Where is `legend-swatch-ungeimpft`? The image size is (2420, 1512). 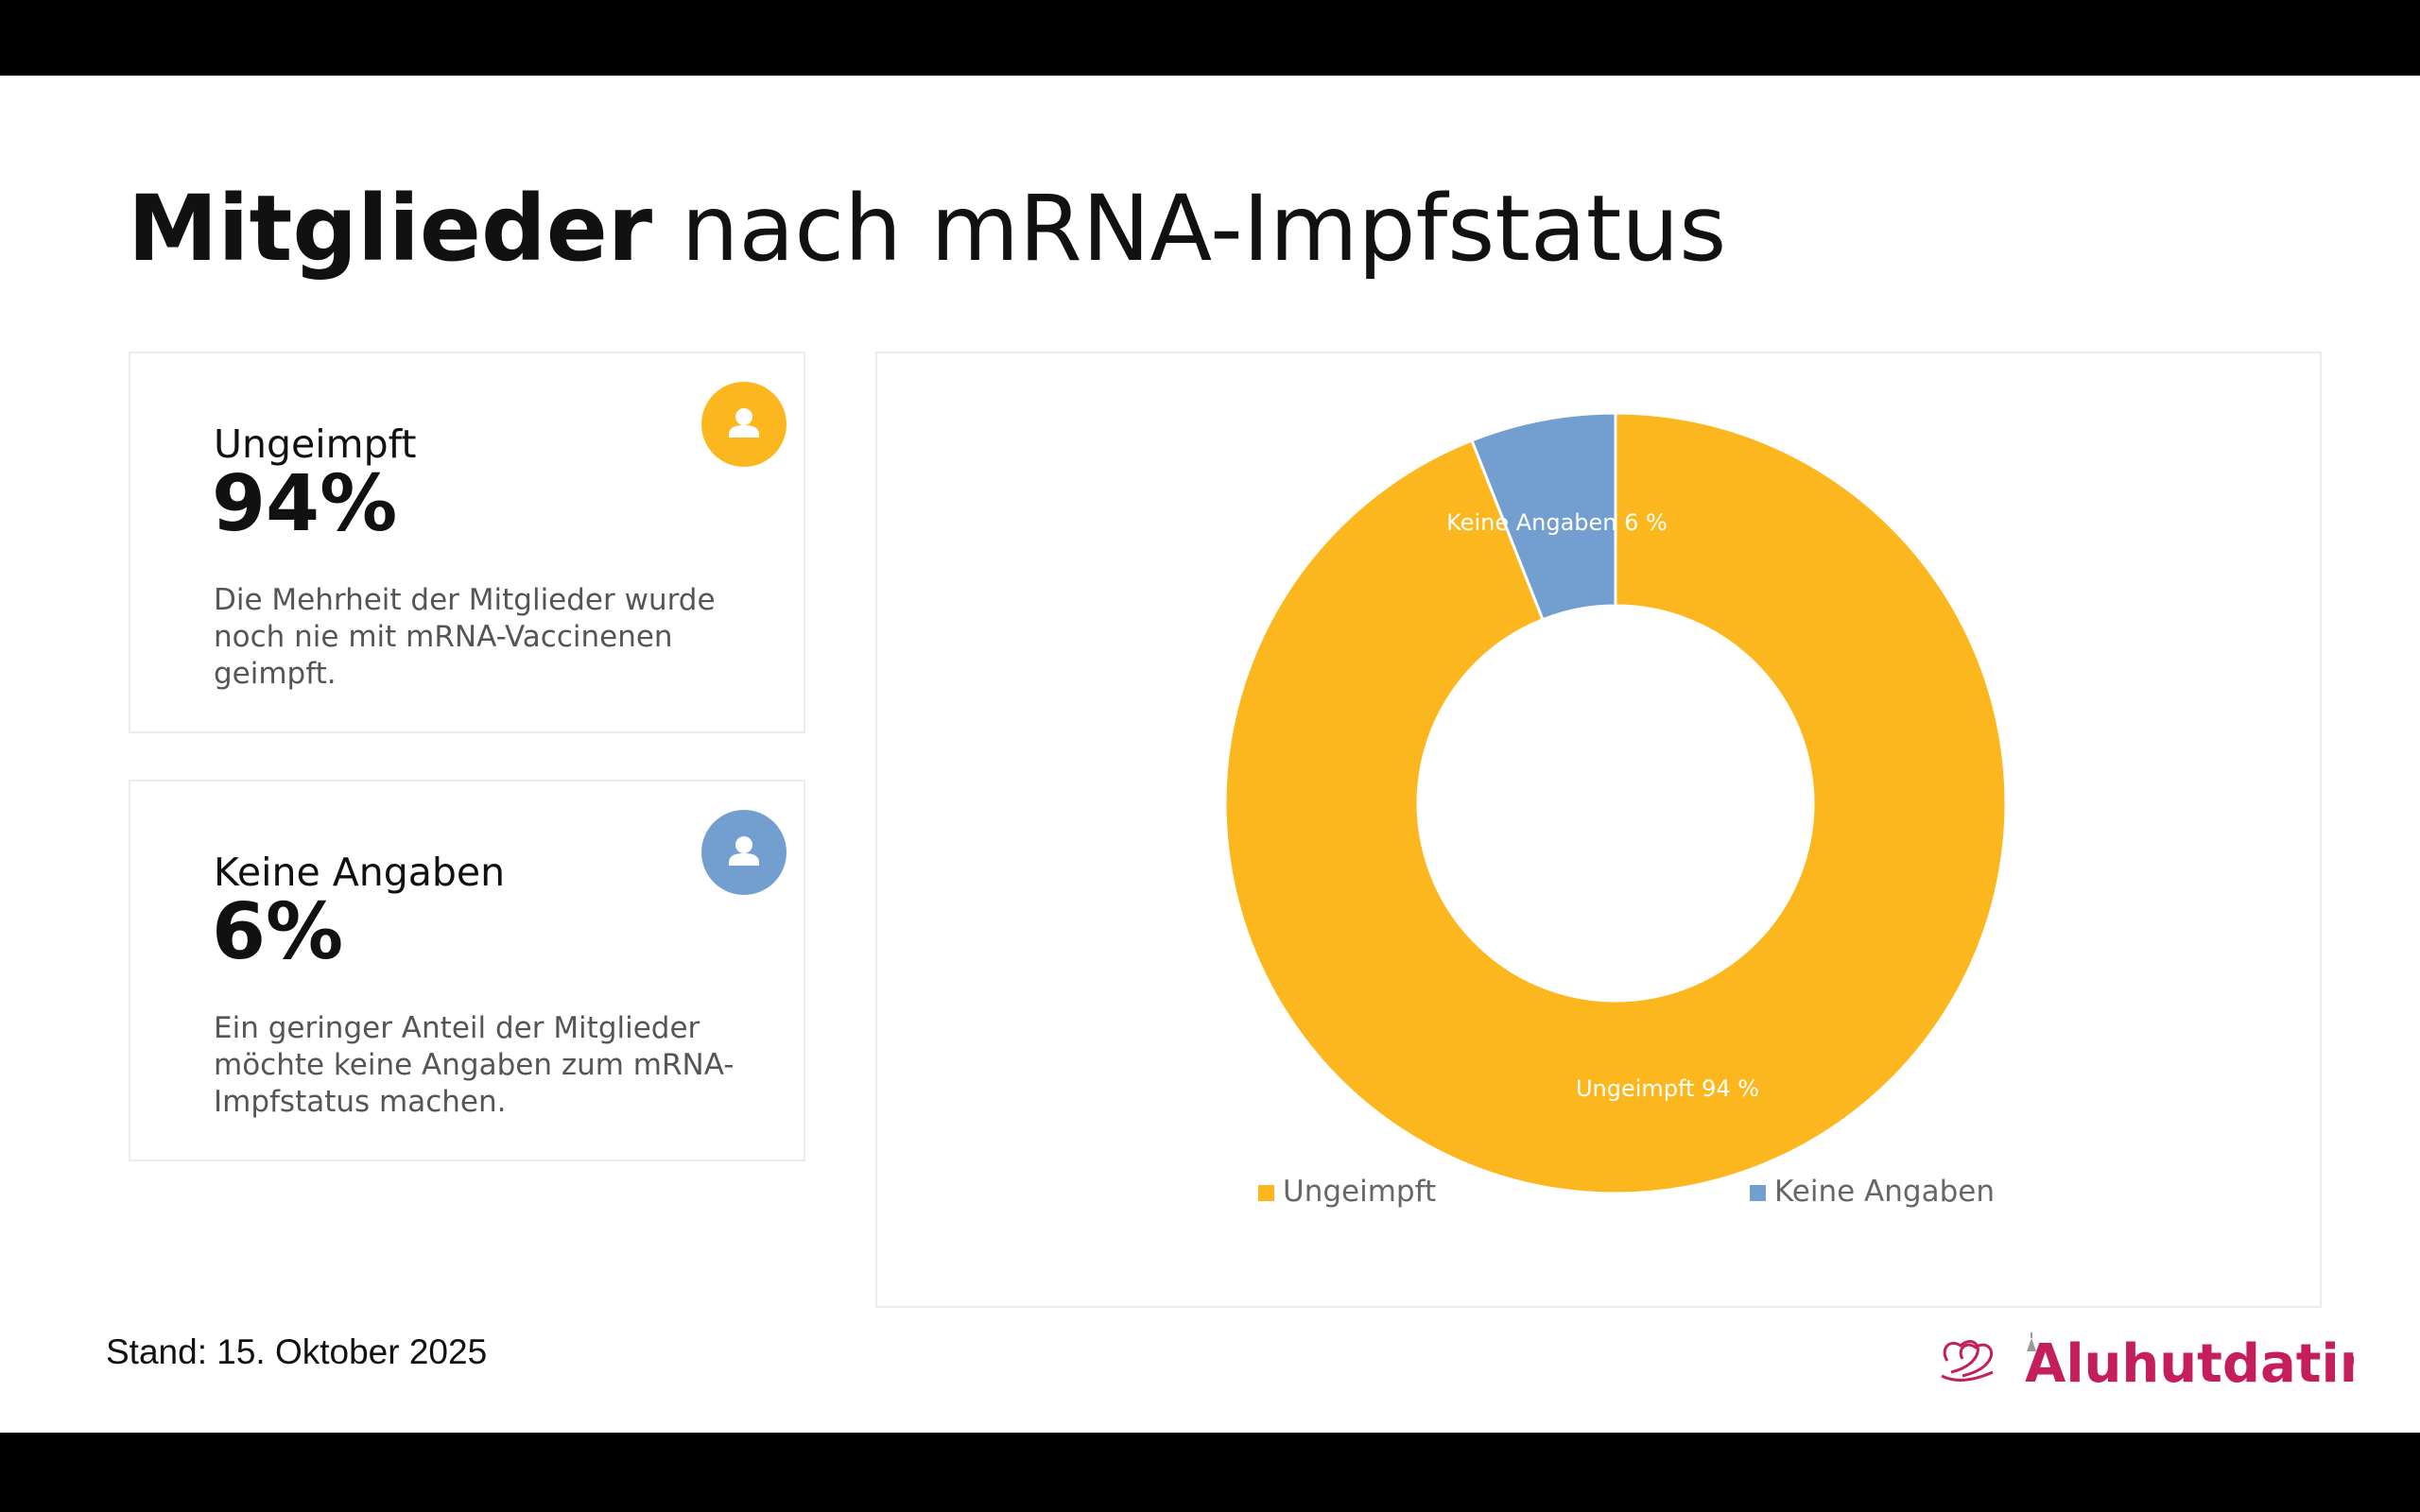 legend-swatch-ungeimpft is located at coordinates (1266, 1193).